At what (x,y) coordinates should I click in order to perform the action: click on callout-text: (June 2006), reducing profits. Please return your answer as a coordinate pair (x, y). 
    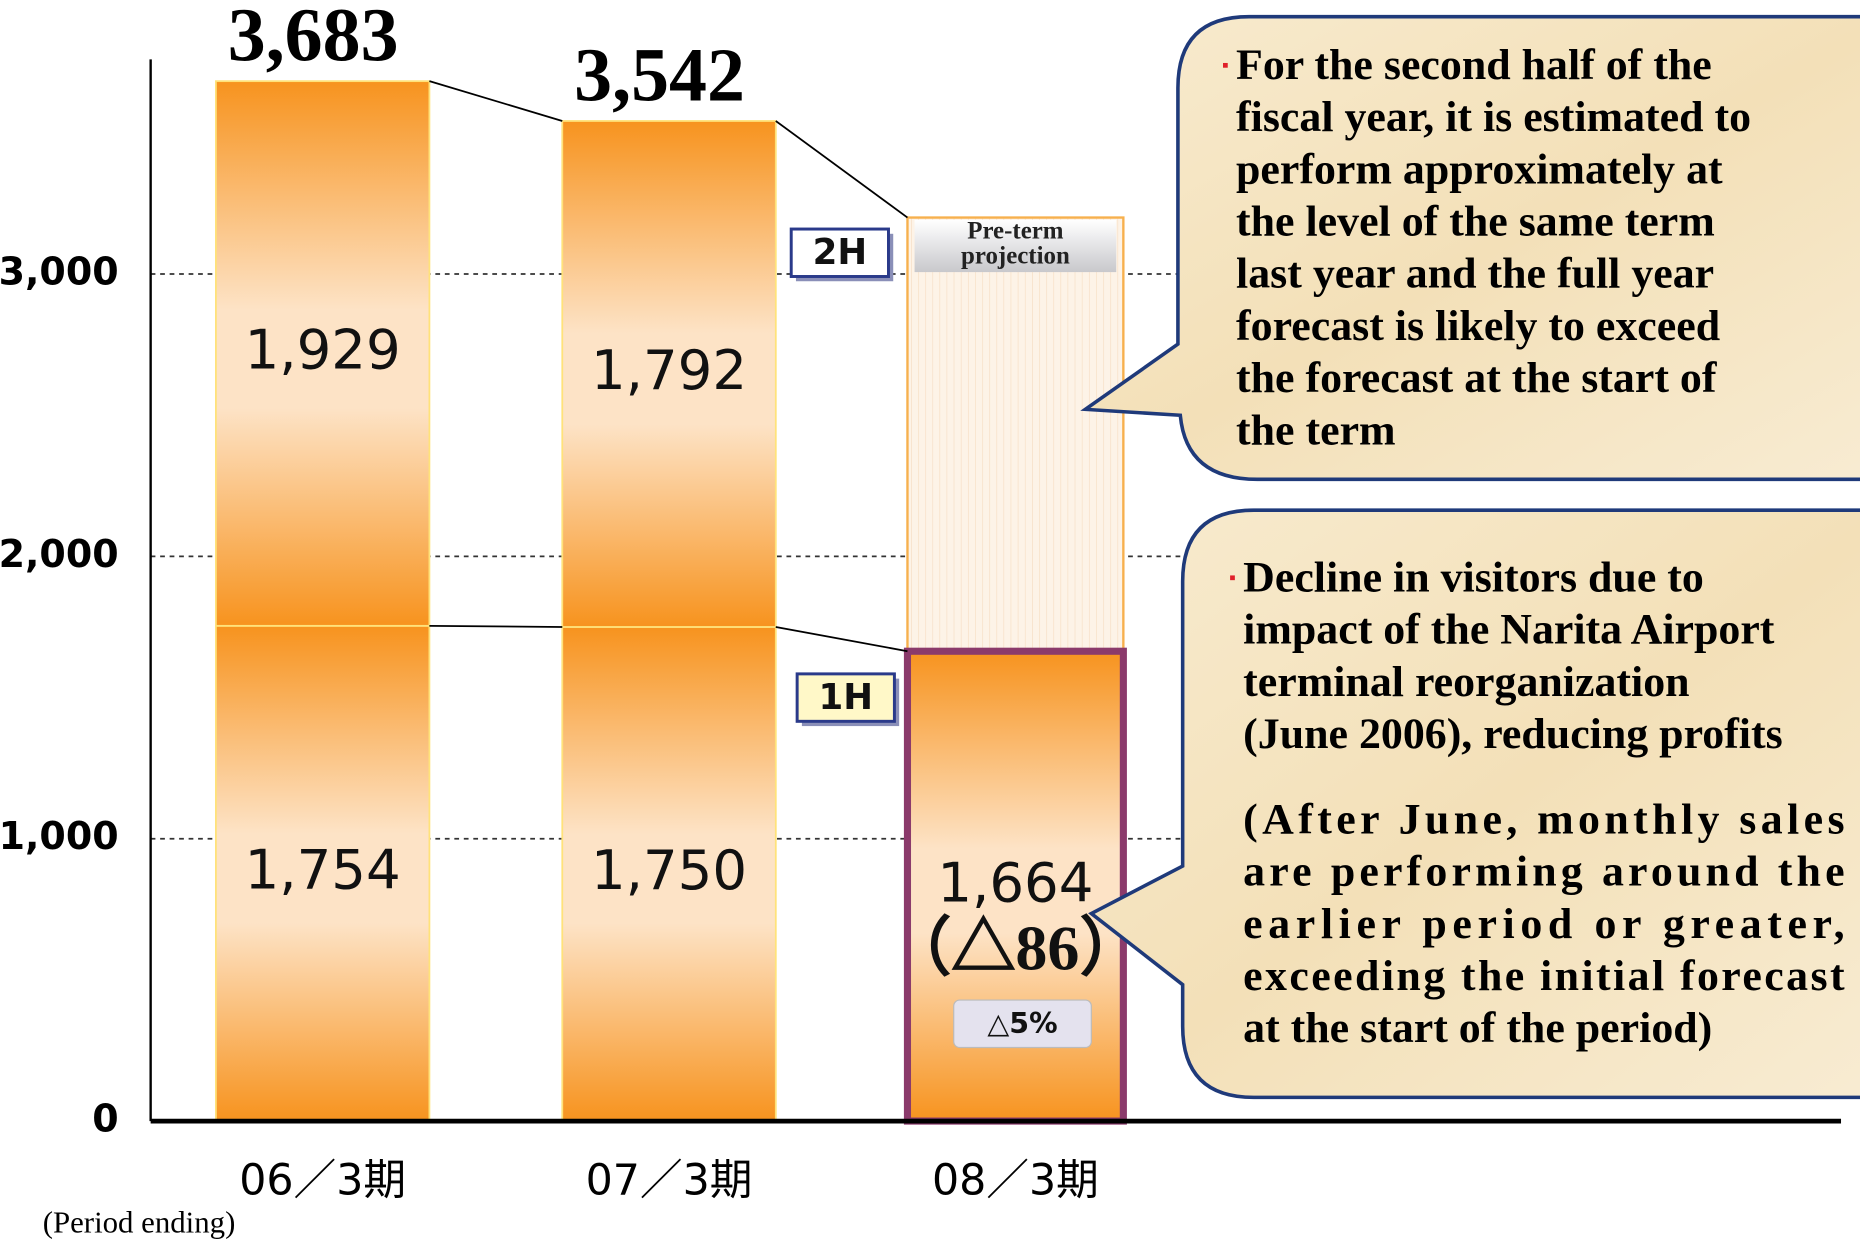
    Looking at the image, I should click on (1513, 734).